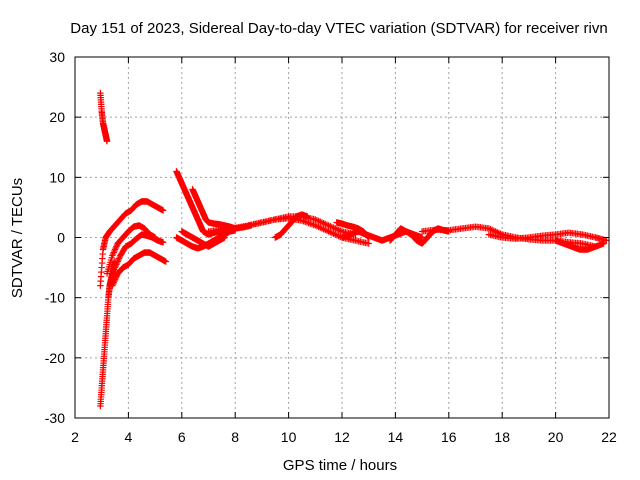 The image size is (640, 480). I want to click on series-arc-high-early, so click(104, 117).